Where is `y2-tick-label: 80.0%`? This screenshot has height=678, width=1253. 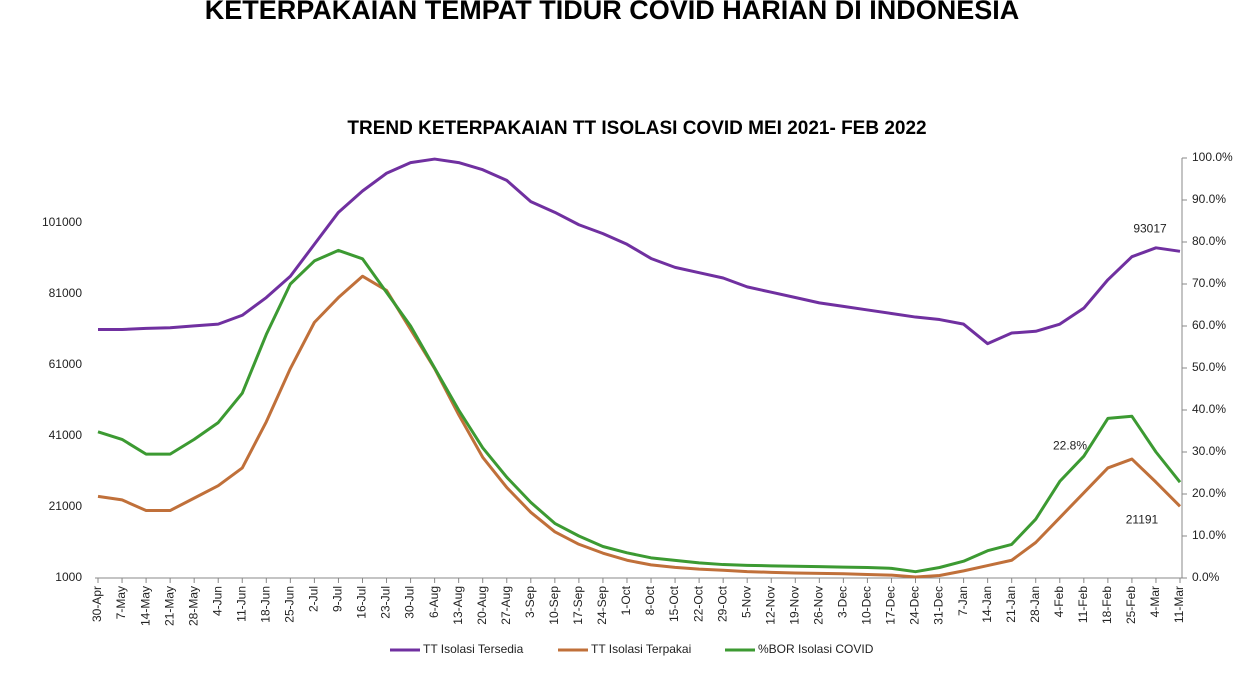 y2-tick-label: 80.0% is located at coordinates (1209, 241).